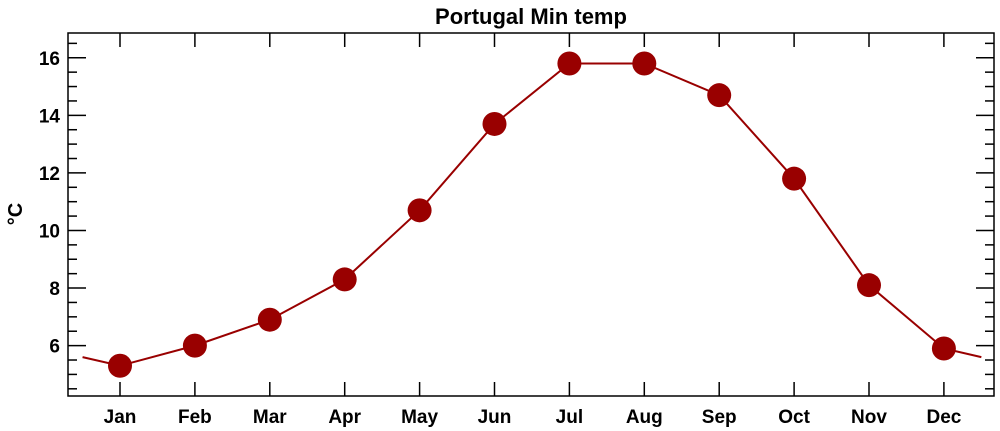  Describe the element at coordinates (344, 417) in the screenshot. I see `x-tick-label: Apr` at that location.